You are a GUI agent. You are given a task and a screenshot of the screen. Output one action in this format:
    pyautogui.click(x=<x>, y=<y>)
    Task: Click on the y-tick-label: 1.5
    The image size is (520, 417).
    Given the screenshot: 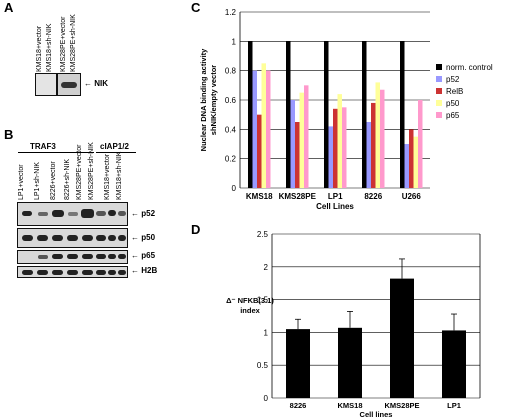 What is the action you would take?
    pyautogui.click(x=263, y=300)
    